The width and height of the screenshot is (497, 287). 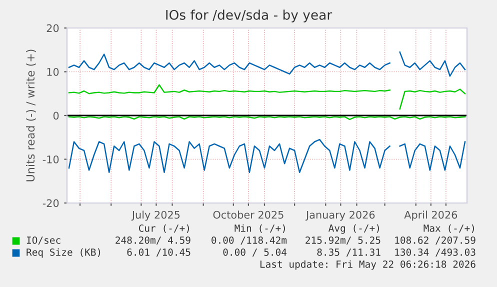 I want to click on text: Cur (-/+), so click(x=163, y=228).